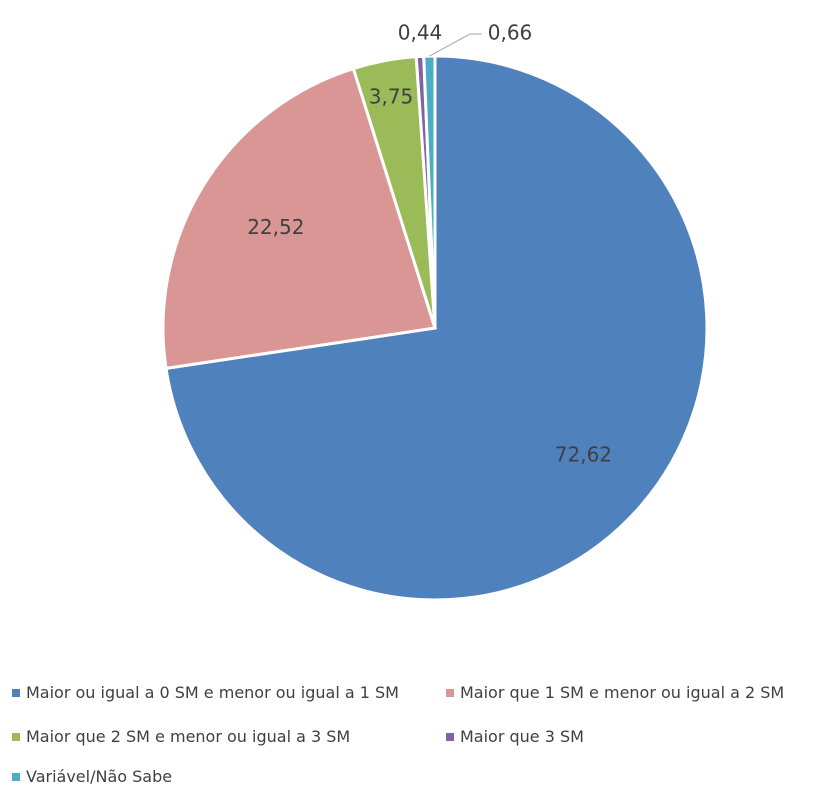 The height and width of the screenshot is (786, 814). What do you see at coordinates (275, 227) in the screenshot?
I see `data-label-1: 22,52` at bounding box center [275, 227].